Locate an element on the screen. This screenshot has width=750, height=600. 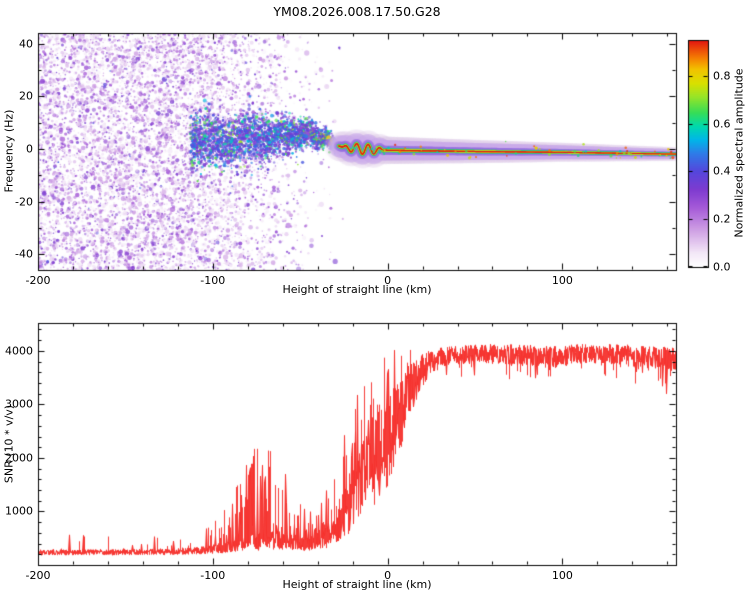
snr-y-tick-label: 3000 is located at coordinates (19, 404).